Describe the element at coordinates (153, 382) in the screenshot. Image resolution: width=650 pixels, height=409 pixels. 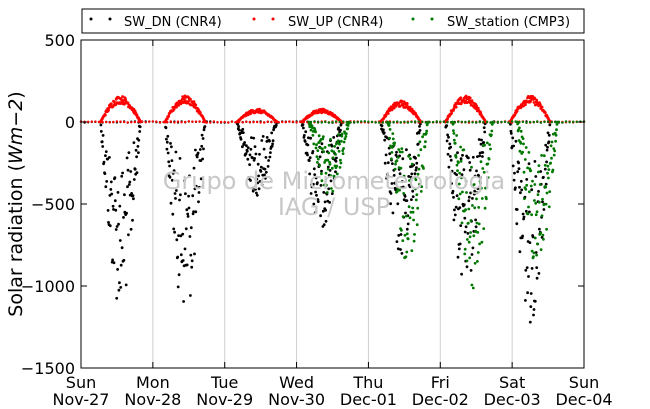
I see `x-tick-label-day: Mon` at that location.